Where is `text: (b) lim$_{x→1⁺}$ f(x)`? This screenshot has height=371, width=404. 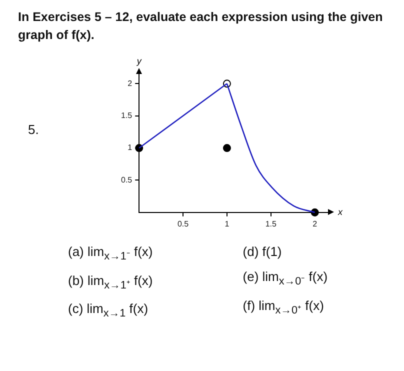
text: (b) lim$_{x→1⁺}$ f(x) is located at coordinates (110, 282).